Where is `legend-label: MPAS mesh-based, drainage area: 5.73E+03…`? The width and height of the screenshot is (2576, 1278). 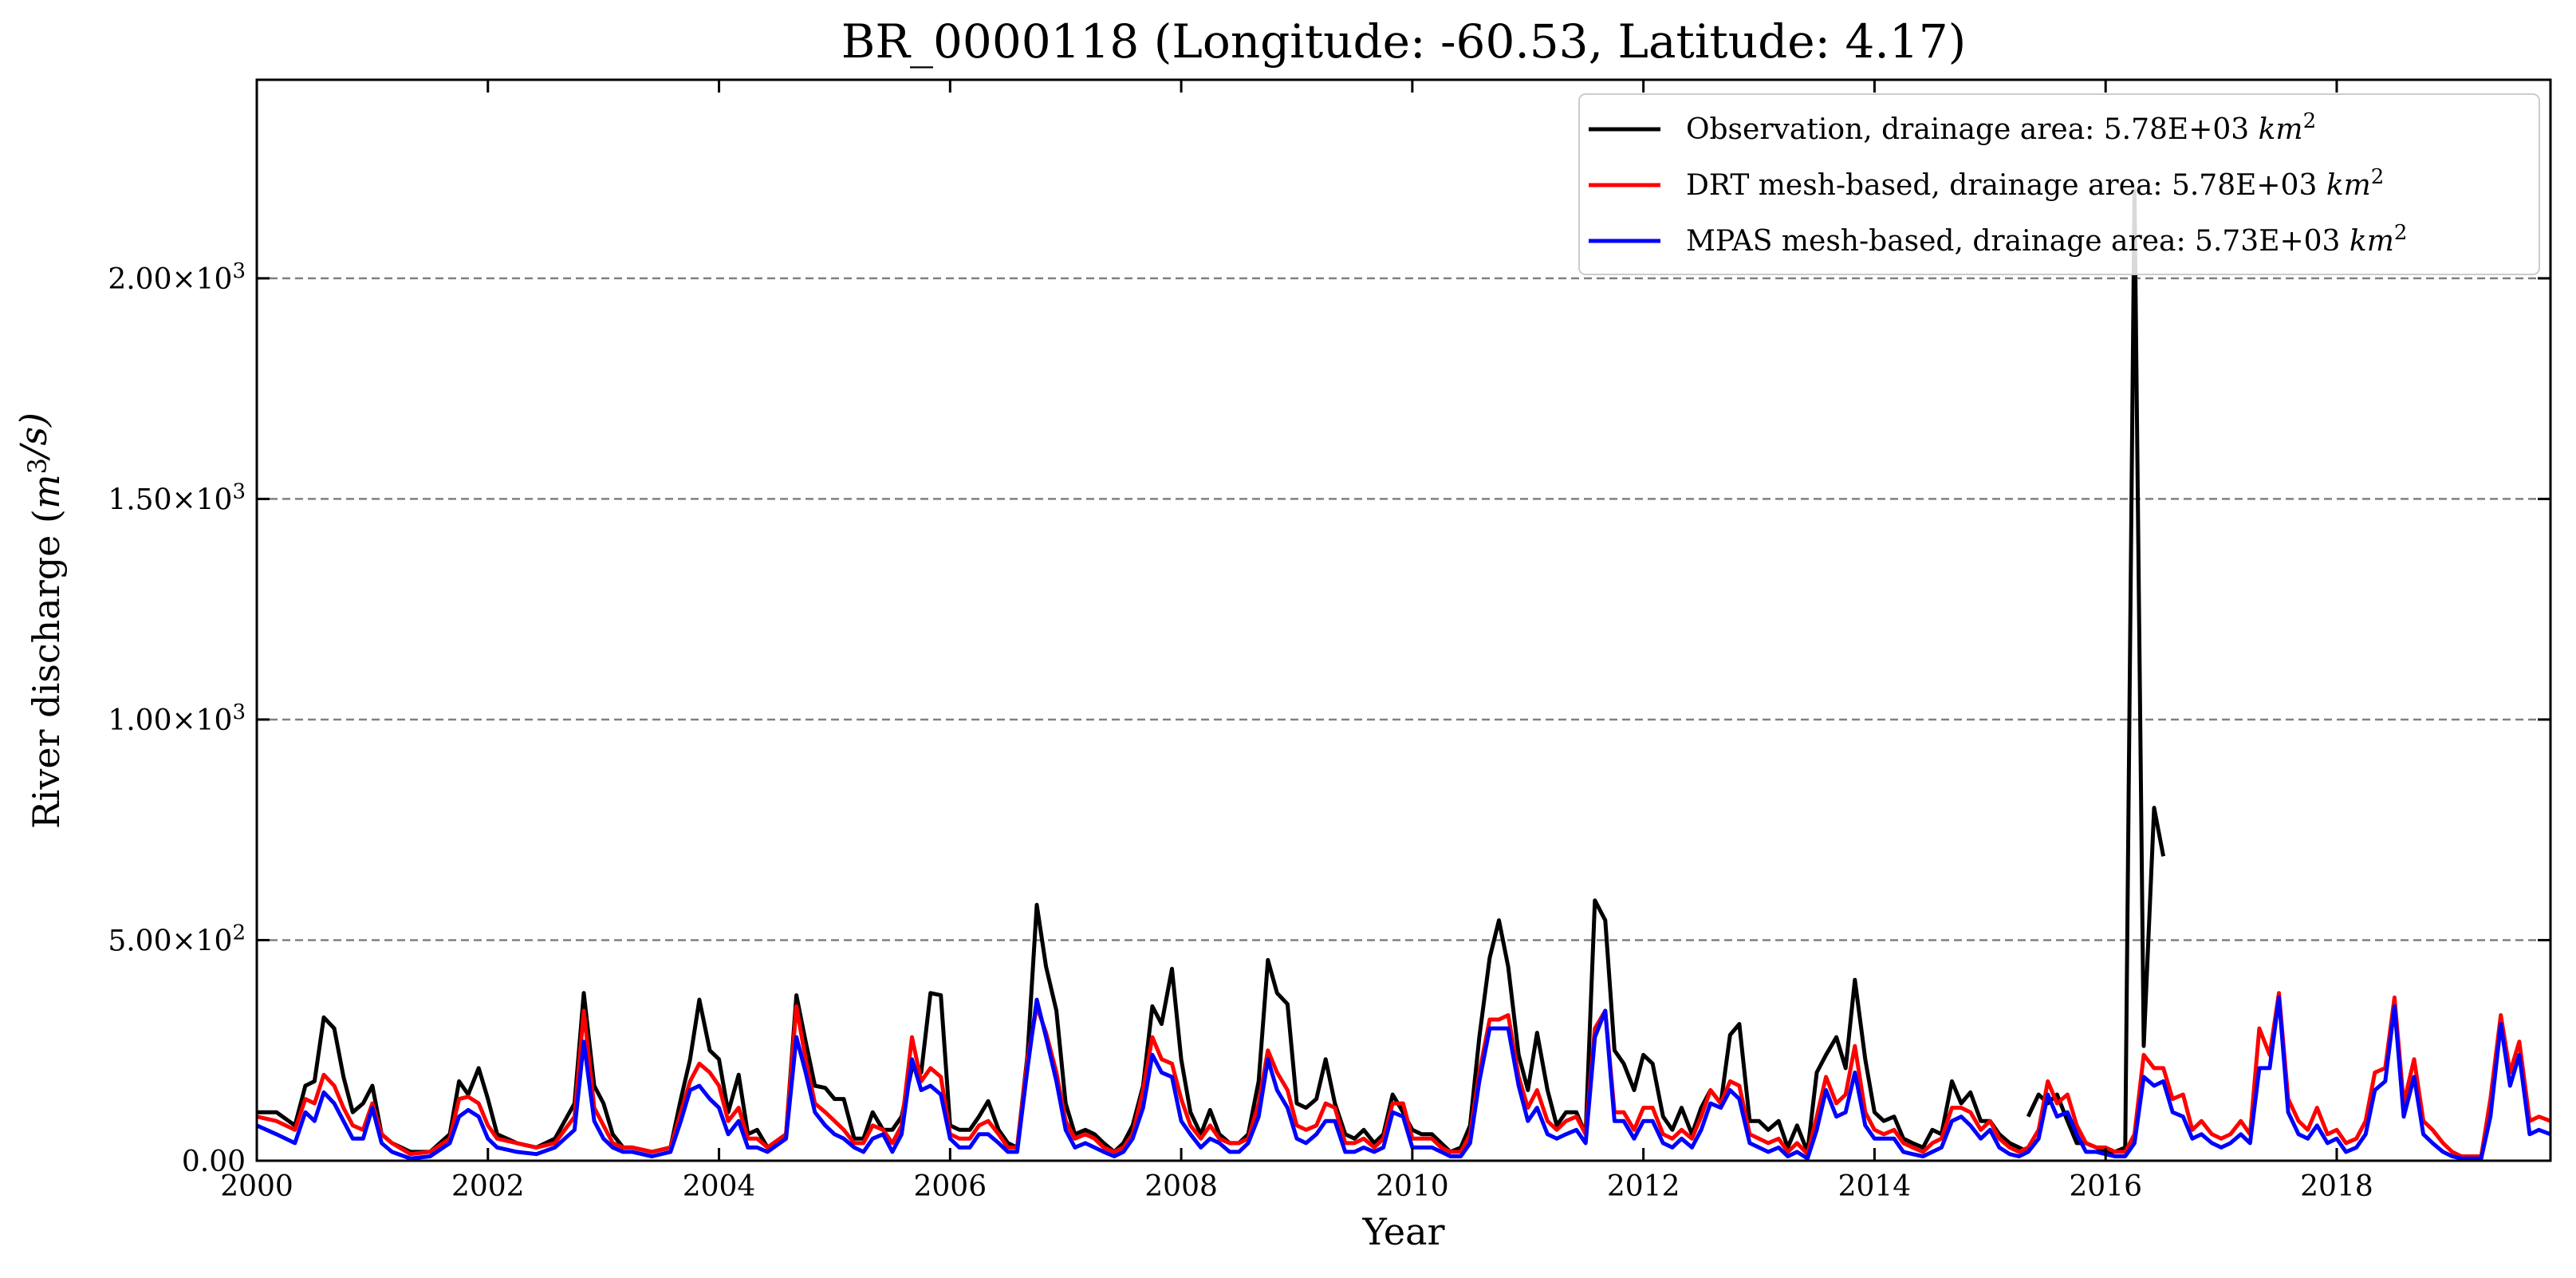
legend-label: MPAS mesh-based, drainage area: 5.73E+03… is located at coordinates (2046, 239).